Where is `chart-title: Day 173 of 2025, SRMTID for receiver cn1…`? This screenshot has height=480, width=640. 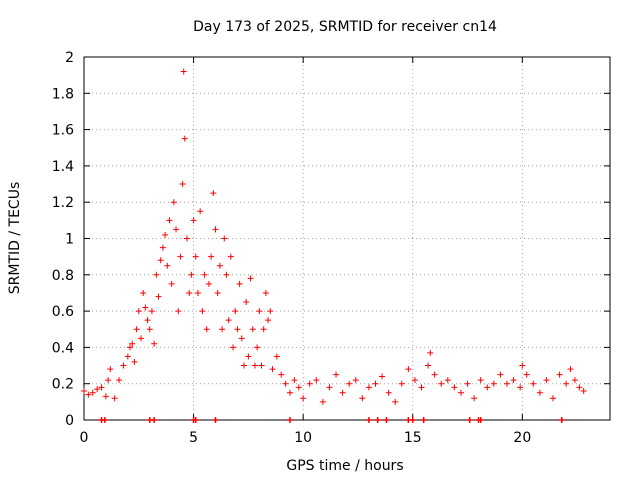
chart-title: Day 173 of 2025, SRMTID for receiver cn1… is located at coordinates (345, 27).